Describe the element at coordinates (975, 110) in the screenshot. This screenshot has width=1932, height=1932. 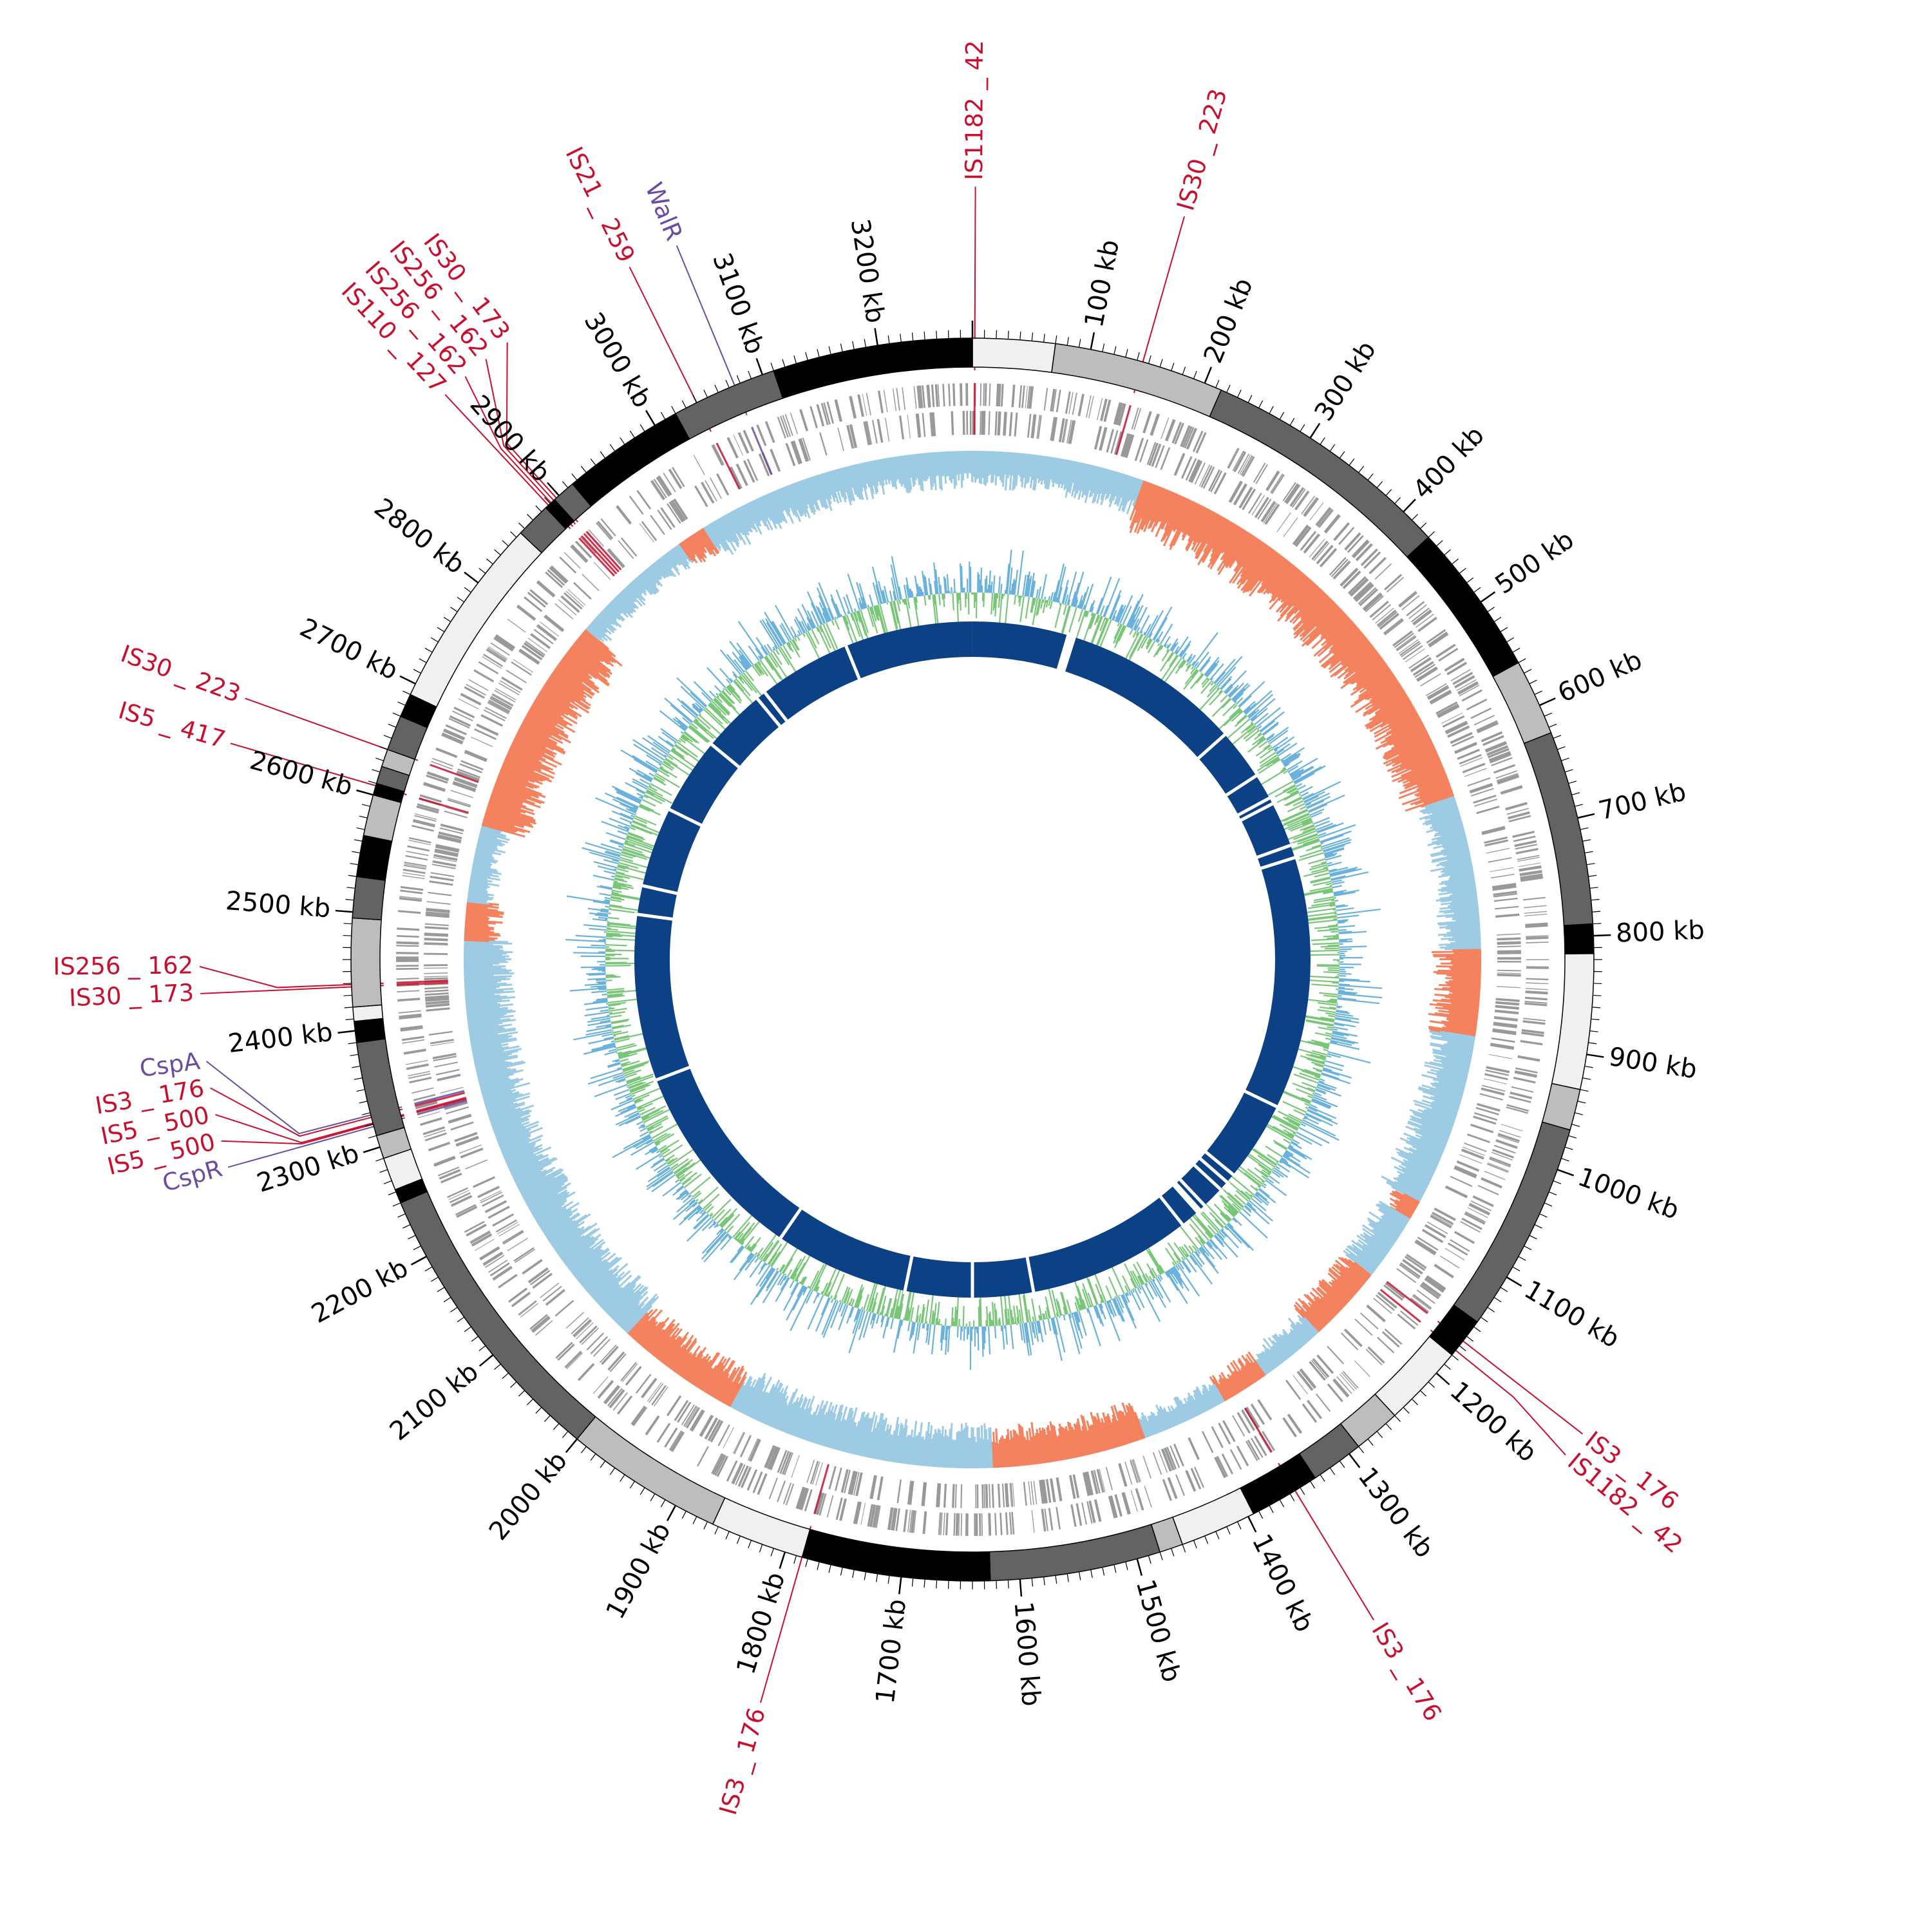
I see `is-element-label: IS1182 _ 42` at that location.